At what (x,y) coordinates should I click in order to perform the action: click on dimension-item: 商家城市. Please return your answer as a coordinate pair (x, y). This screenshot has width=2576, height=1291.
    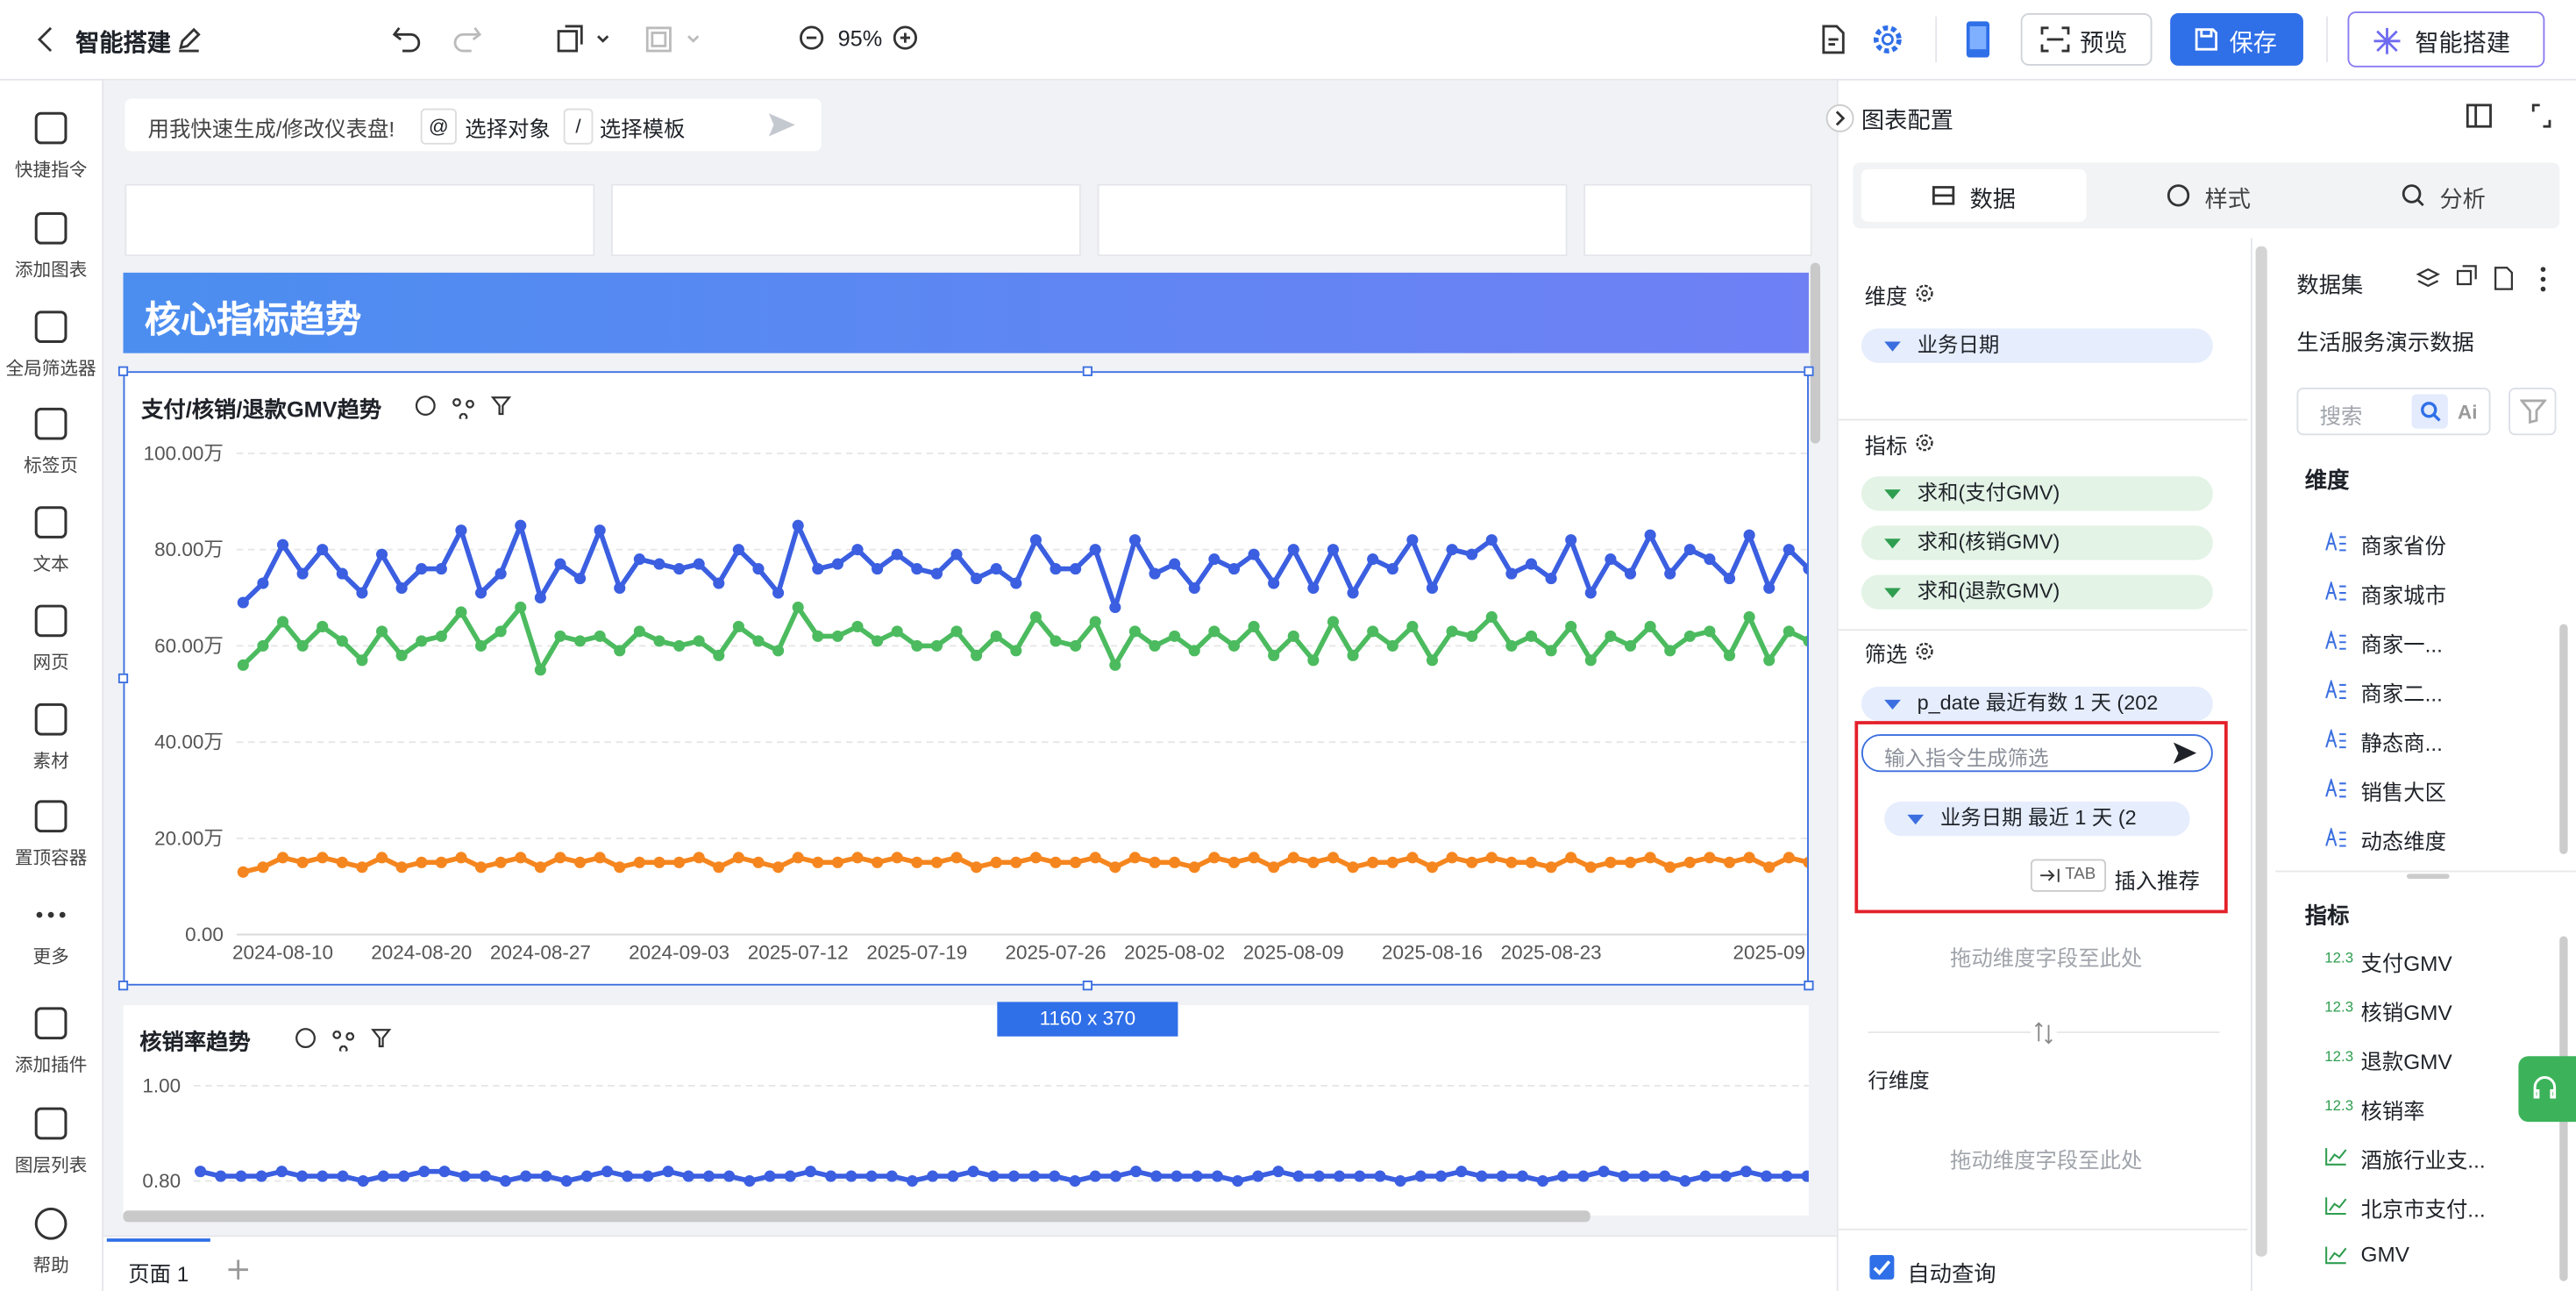
    Looking at the image, I should click on (2403, 595).